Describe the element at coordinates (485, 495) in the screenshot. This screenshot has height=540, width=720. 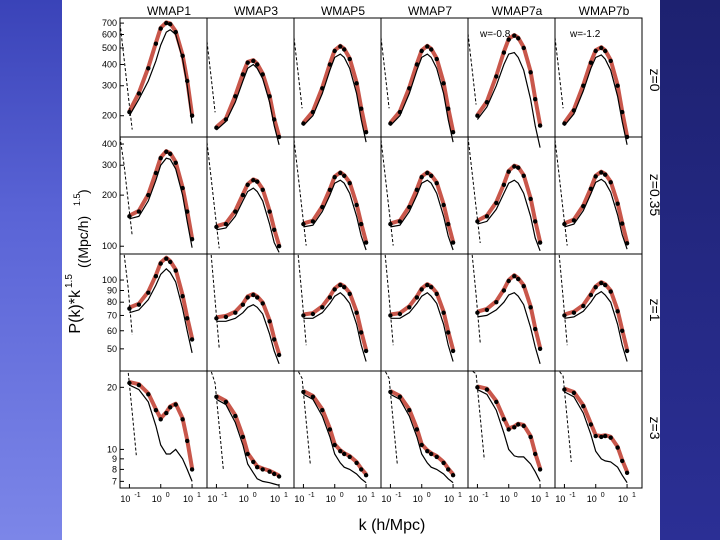
I see `x-tick-exponent: -1` at that location.